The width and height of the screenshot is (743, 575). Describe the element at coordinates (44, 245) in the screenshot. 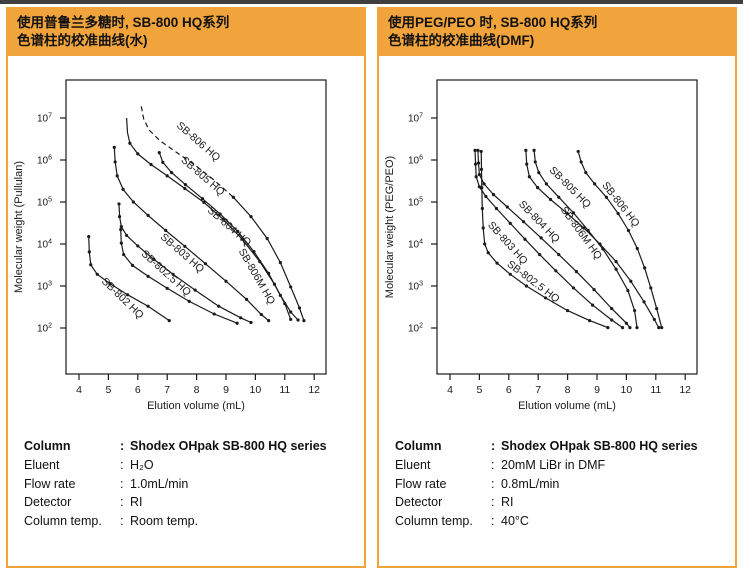

I see `svg-text: 10⁴` at that location.